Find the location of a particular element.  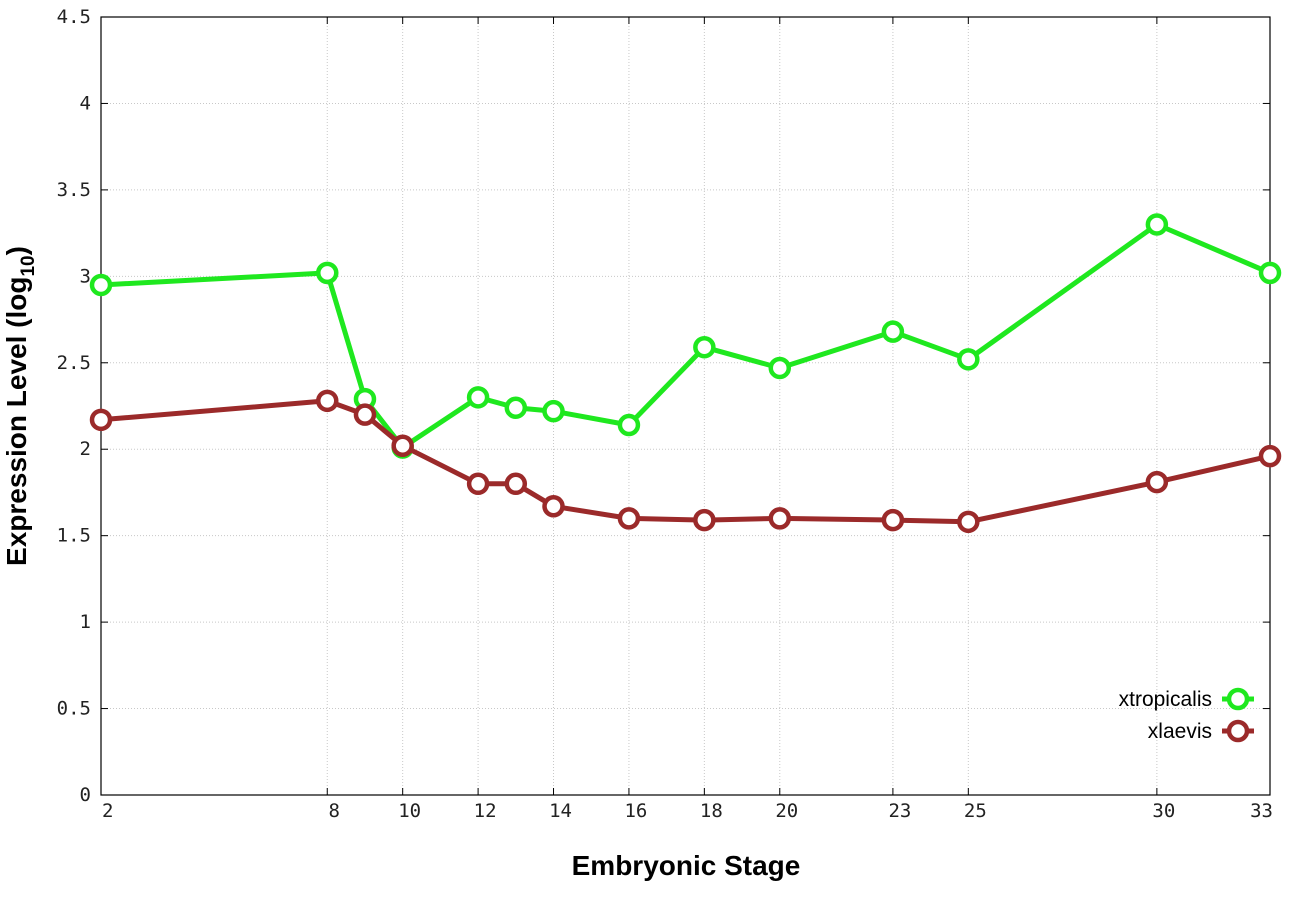

x-tick-label: 18 is located at coordinates (711, 811).